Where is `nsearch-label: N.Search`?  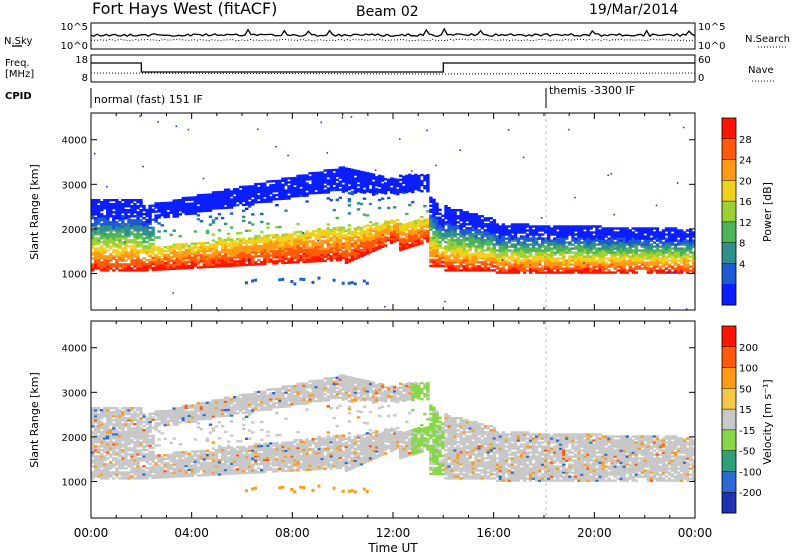
nsearch-label: N.Search is located at coordinates (767, 39).